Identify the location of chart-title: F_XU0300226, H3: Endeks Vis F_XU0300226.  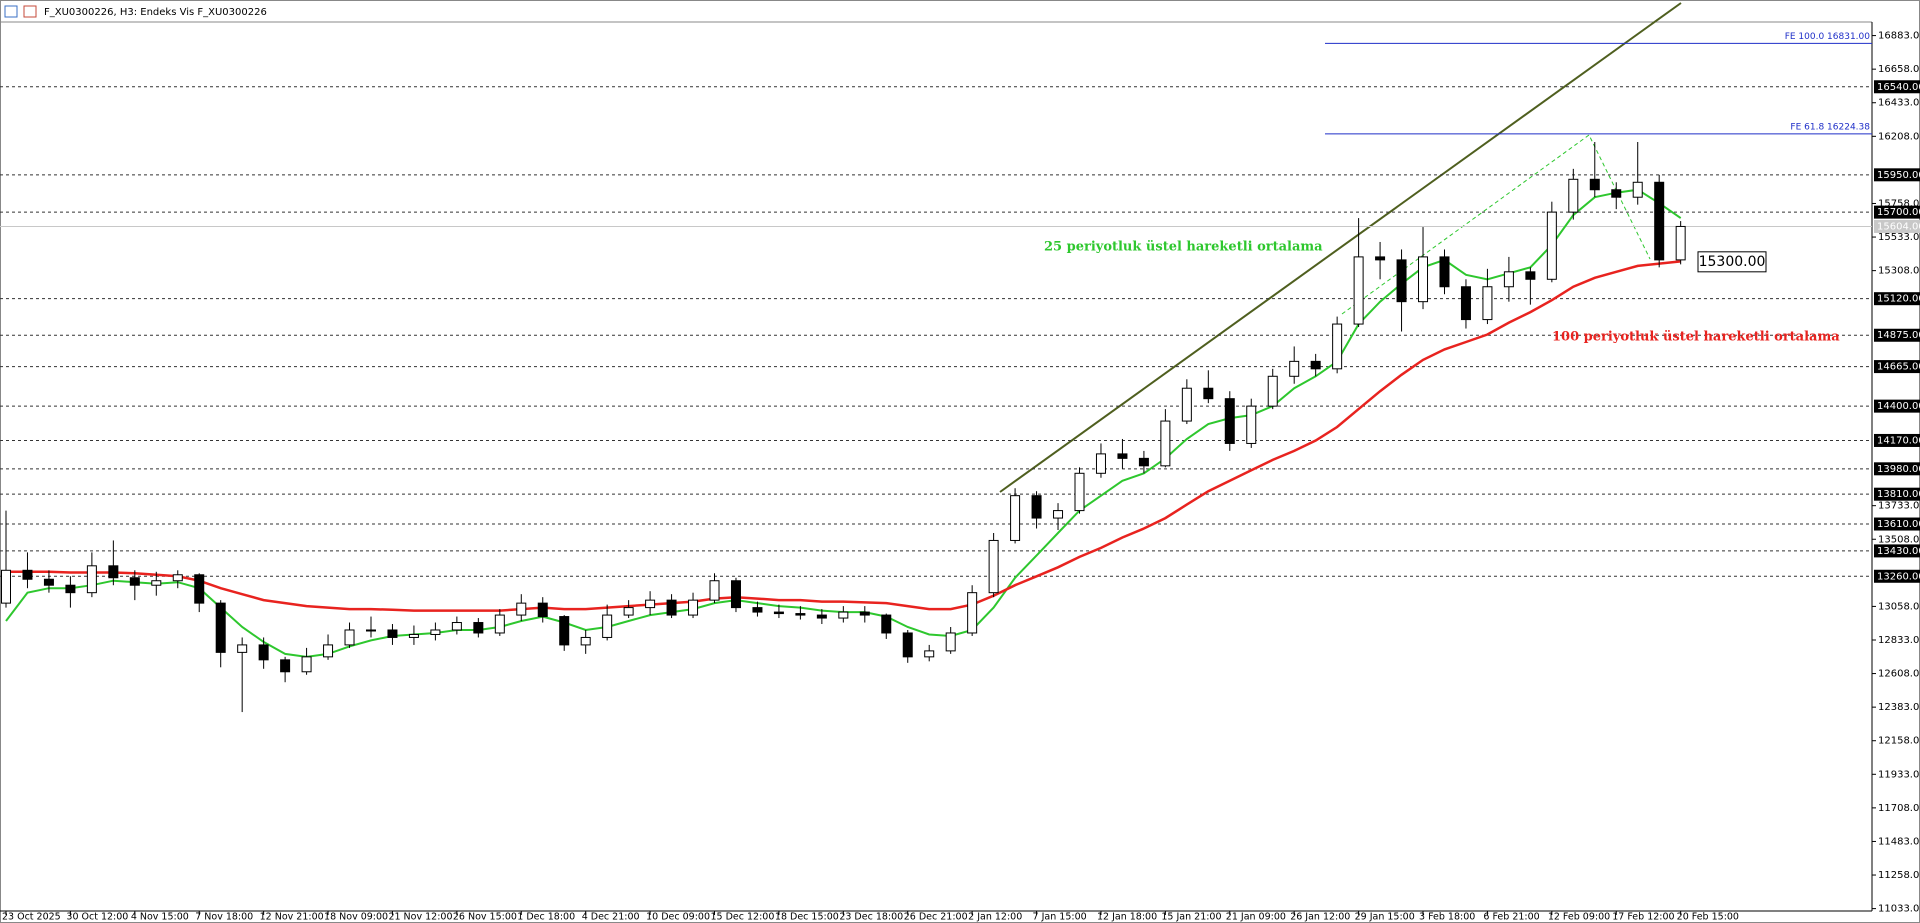
(155, 12).